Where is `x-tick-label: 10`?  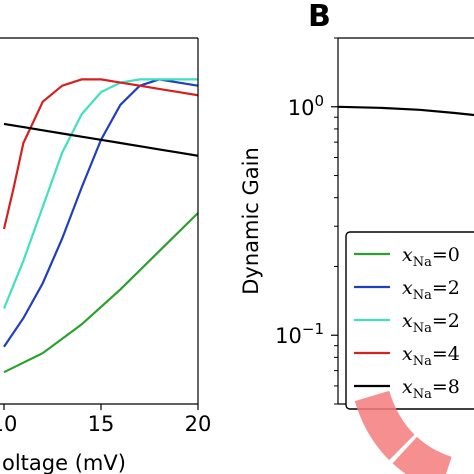 x-tick-label: 10 is located at coordinates (8, 424).